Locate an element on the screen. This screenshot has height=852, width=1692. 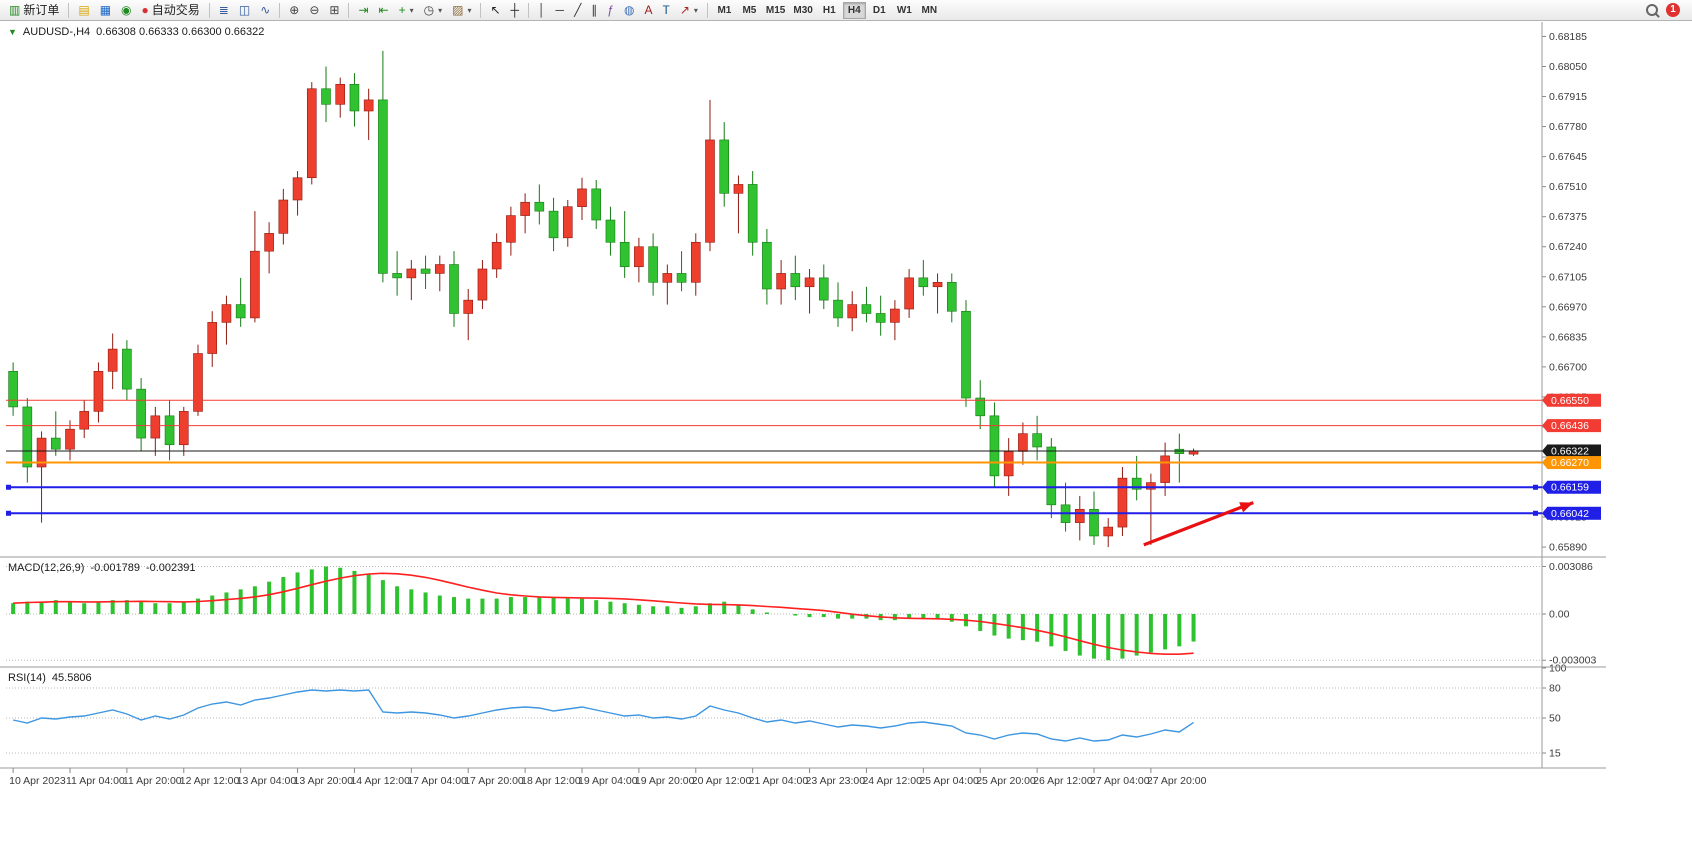
price-axis-label: 0.67510 is located at coordinates (1568, 187).